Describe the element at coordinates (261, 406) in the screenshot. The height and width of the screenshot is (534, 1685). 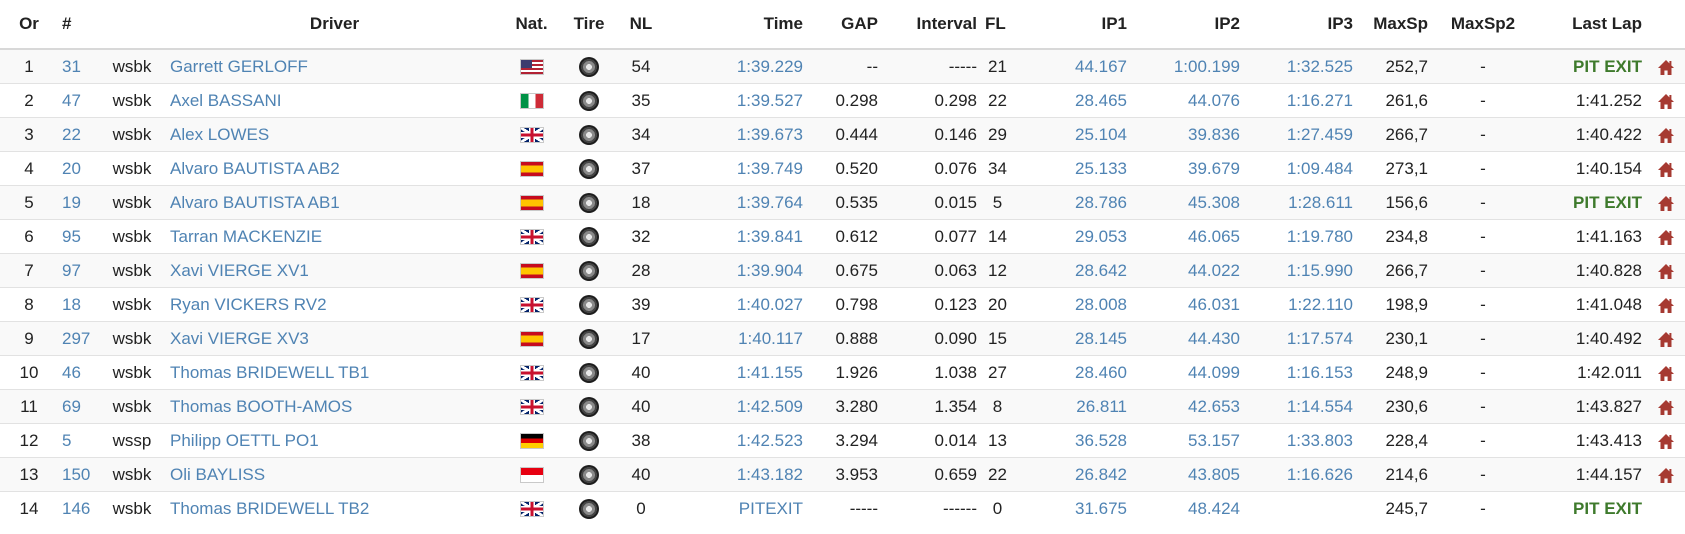
I see `driver-name-link: Thomas BOOTH-AMOS` at that location.